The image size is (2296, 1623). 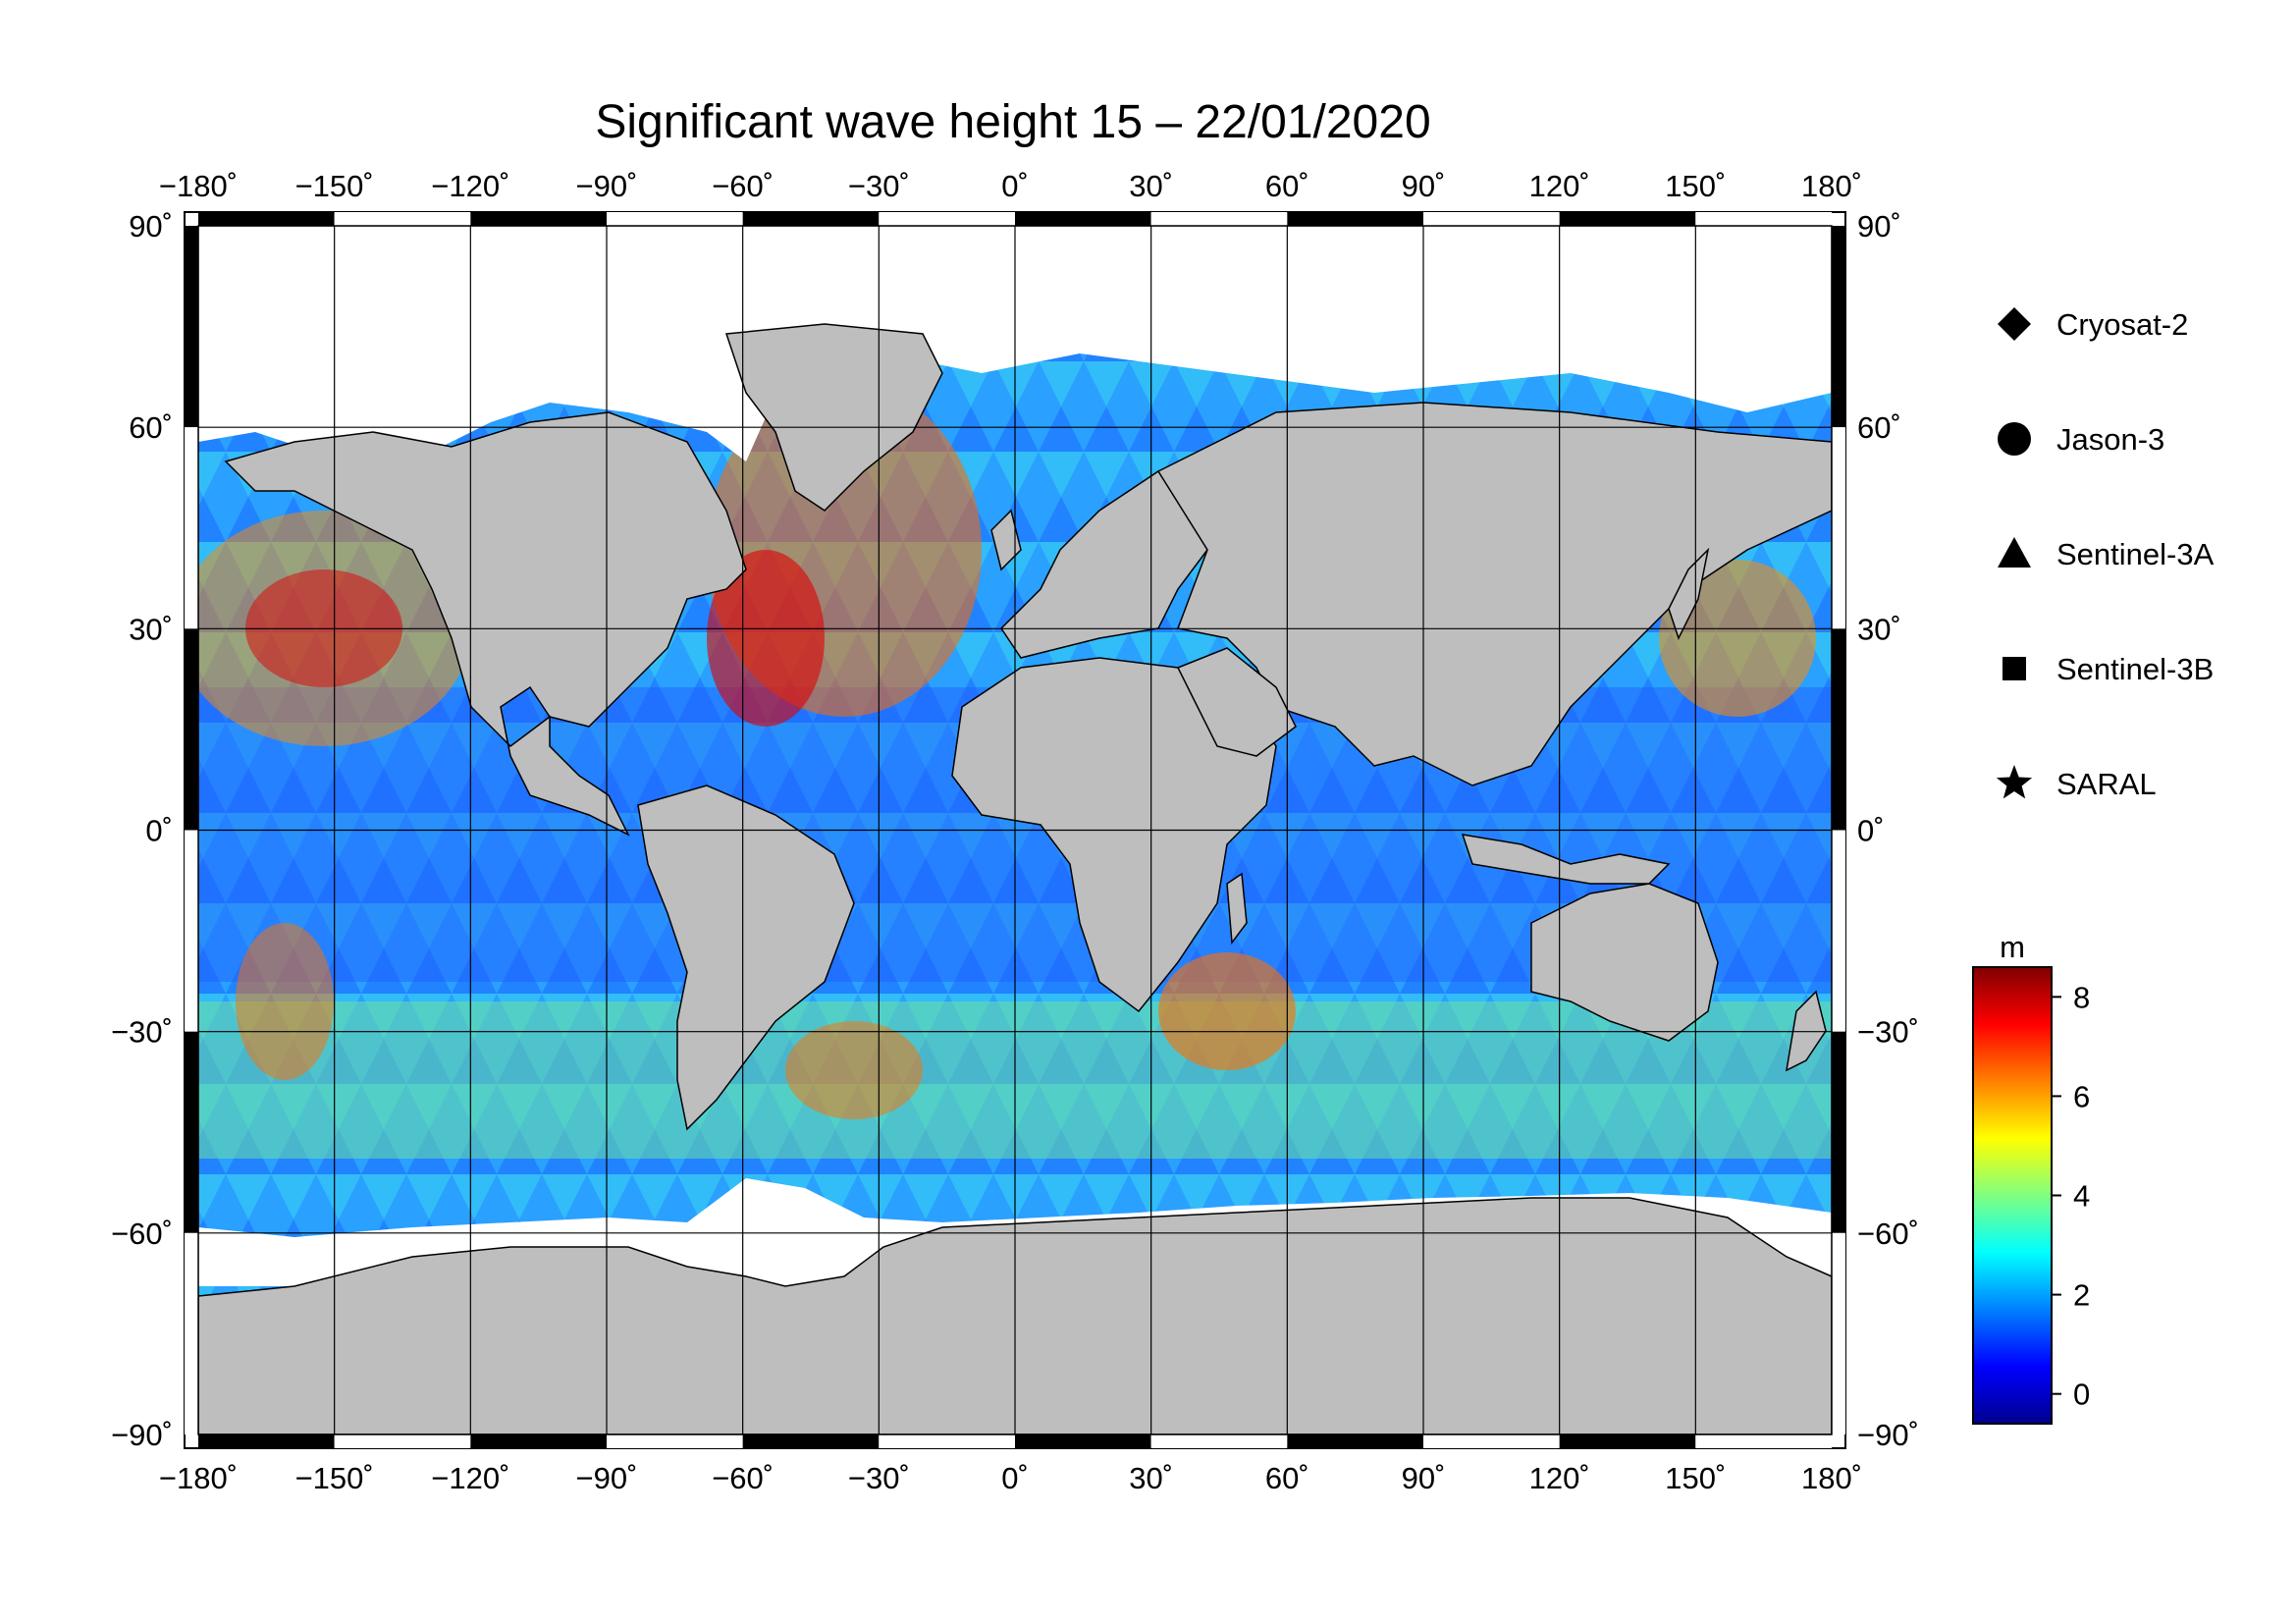 What do you see at coordinates (486, 624) in the screenshot?
I see `north-america` at bounding box center [486, 624].